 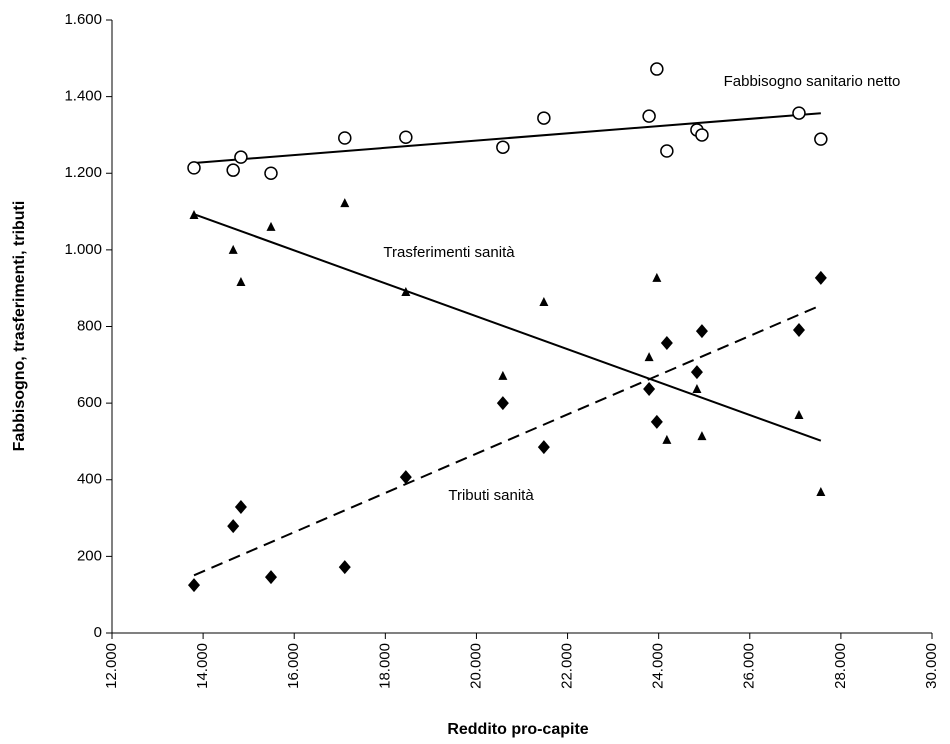 What do you see at coordinates (19, 326) in the screenshot?
I see `y-axis-title: Fabbisogno, trasferimenti, tributi` at bounding box center [19, 326].